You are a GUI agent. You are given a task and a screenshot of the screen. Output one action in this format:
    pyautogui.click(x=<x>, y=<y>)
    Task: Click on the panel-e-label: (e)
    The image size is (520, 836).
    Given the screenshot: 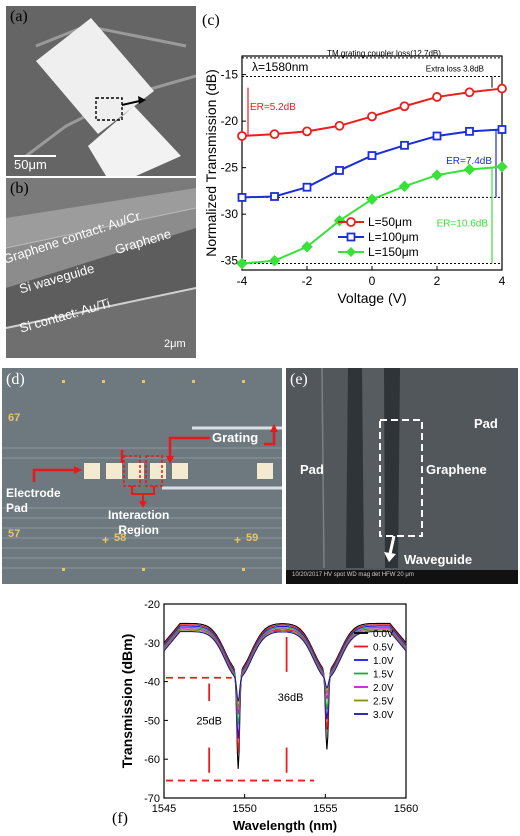 What is the action you would take?
    pyautogui.click(x=299, y=379)
    